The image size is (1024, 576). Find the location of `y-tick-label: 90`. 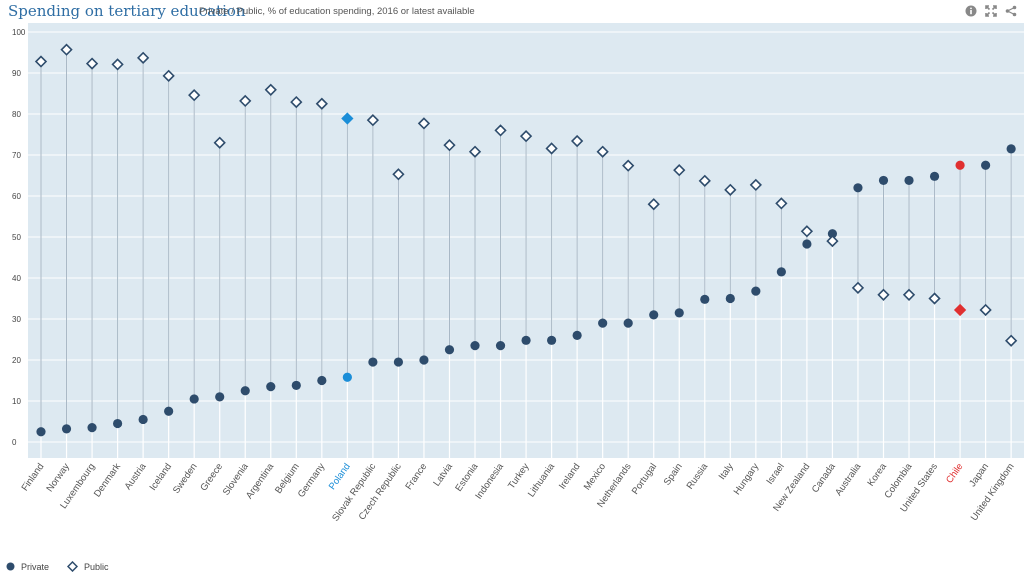

y-tick-label: 90 is located at coordinates (16, 73).